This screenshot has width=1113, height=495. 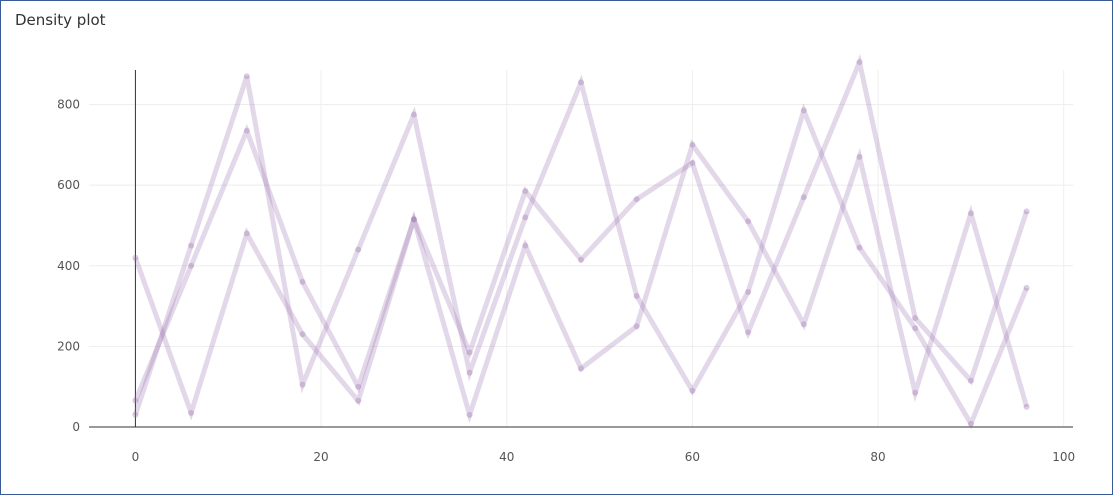 I want to click on y-tick-label: 800, so click(x=68, y=105).